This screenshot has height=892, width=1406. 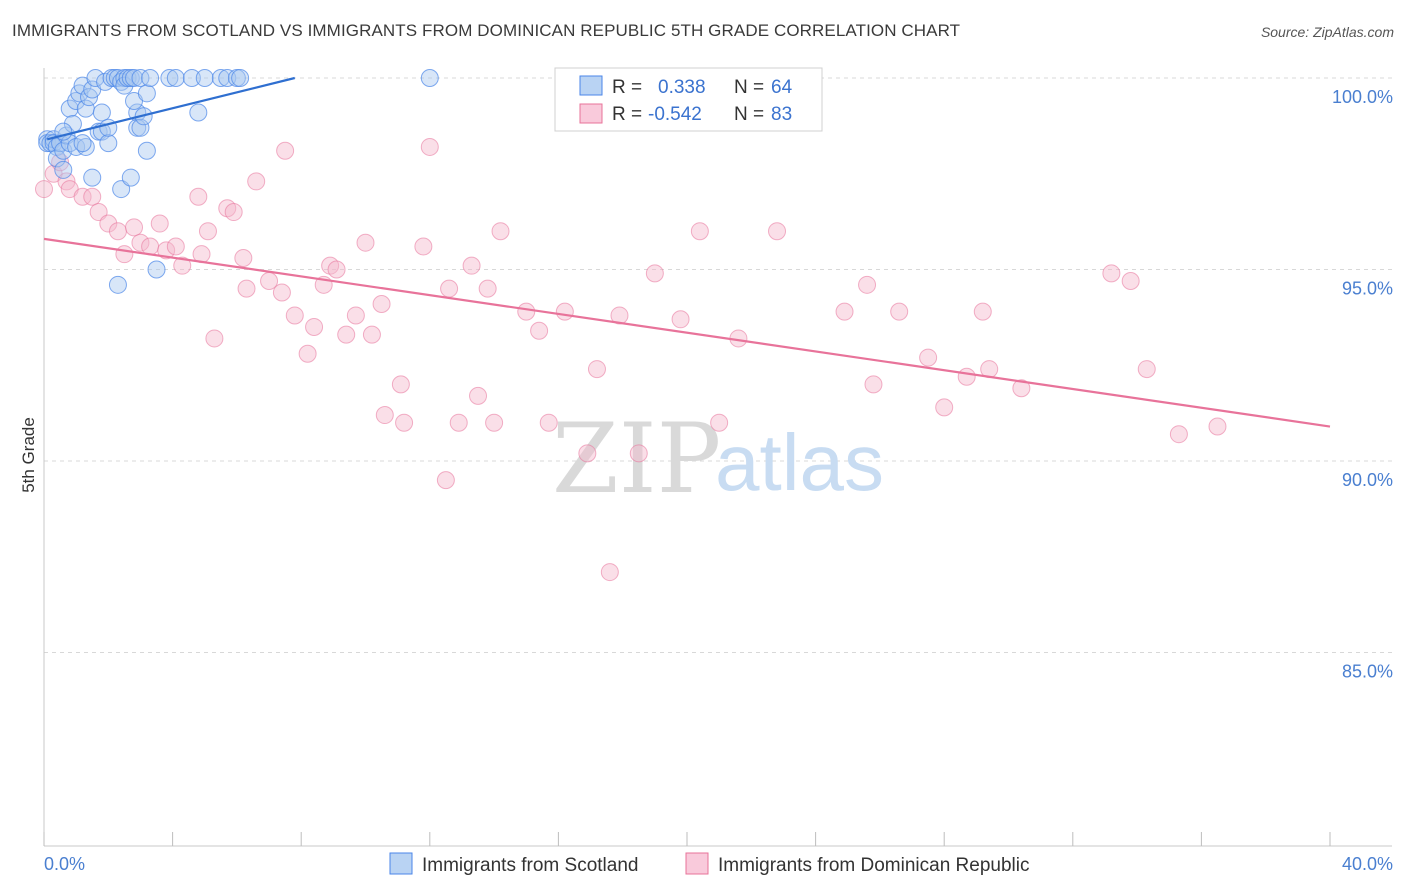 I want to click on y-tick-label-1: 95.0%, so click(x=1367, y=289).